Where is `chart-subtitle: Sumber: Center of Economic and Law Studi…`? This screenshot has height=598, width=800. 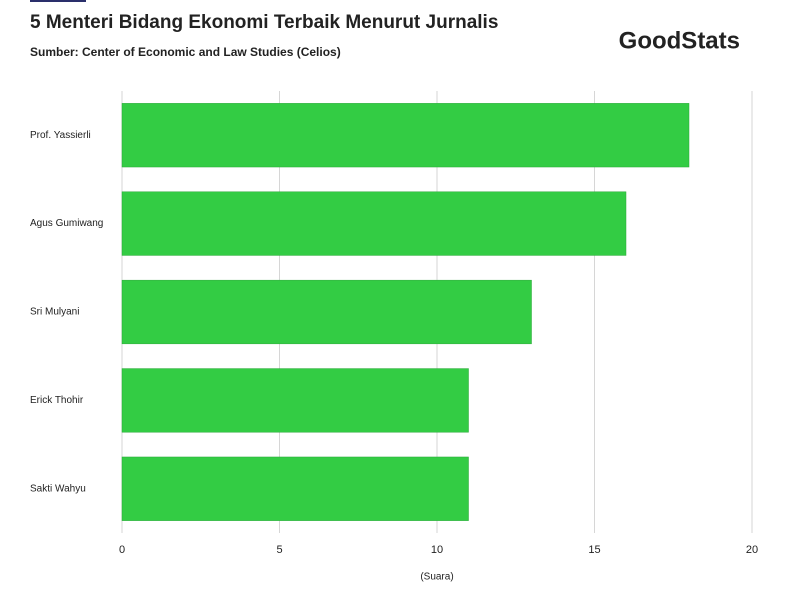
chart-subtitle: Sumber: Center of Economic and Law Studi… is located at coordinates (185, 52).